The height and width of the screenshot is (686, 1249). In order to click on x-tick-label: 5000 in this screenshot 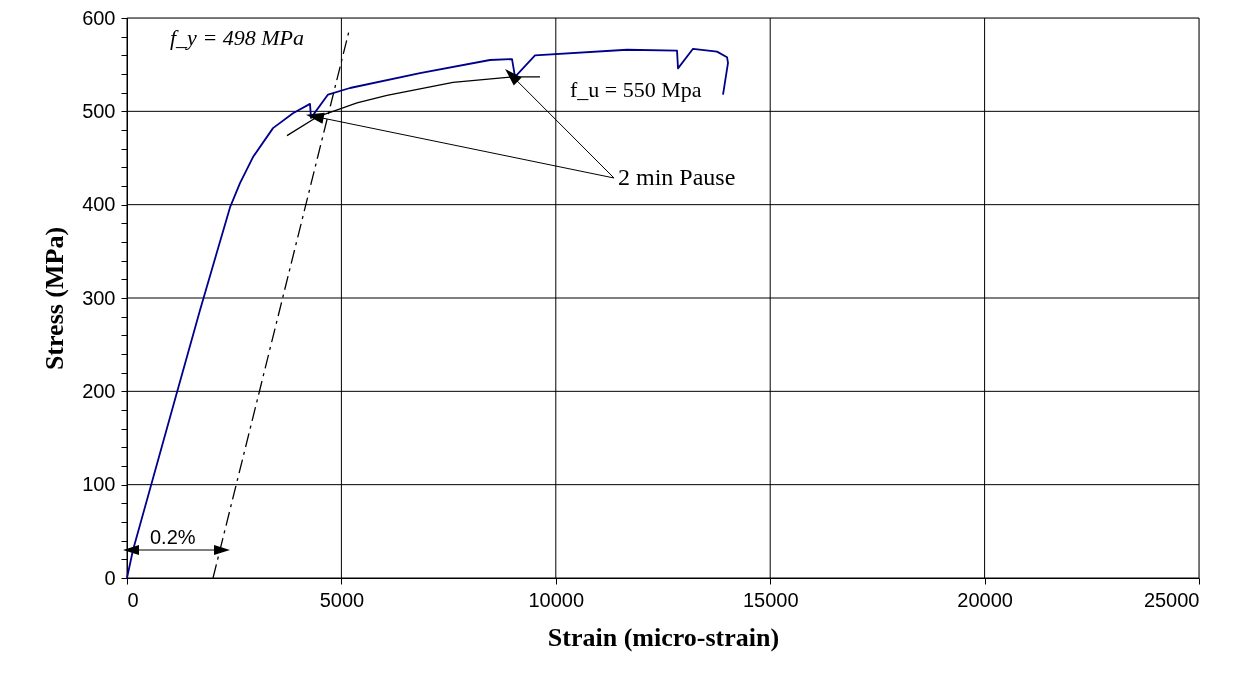, I will do `click(342, 599)`.